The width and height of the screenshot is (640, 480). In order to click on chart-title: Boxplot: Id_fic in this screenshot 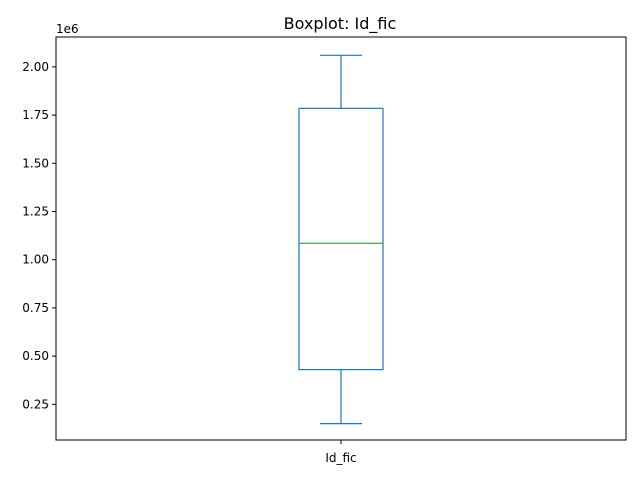, I will do `click(340, 24)`.